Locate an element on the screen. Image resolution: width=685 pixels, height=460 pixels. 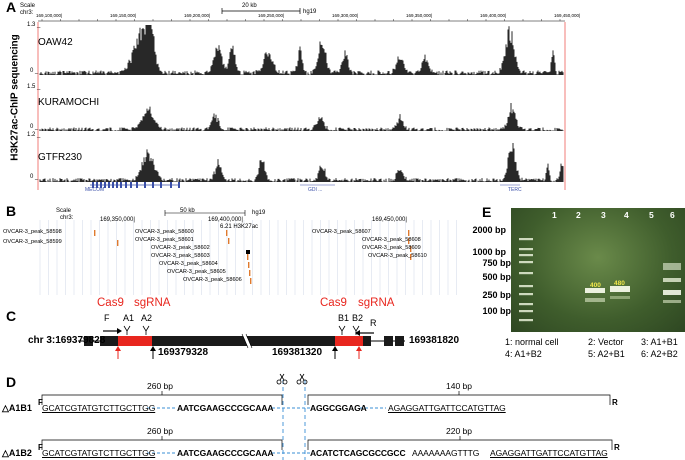
d-row1-F: F is located at coordinates (40, 402).